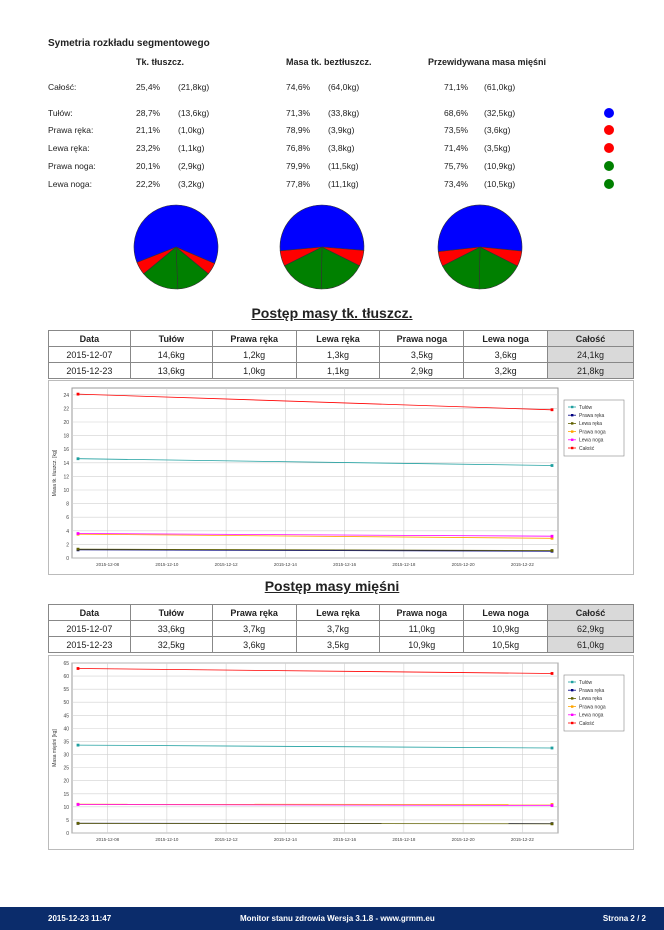 This screenshot has height=930, width=664. What do you see at coordinates (500, 184) in the screenshot?
I see `segment-cell-muscle-kg: (10,5kg)` at bounding box center [500, 184].